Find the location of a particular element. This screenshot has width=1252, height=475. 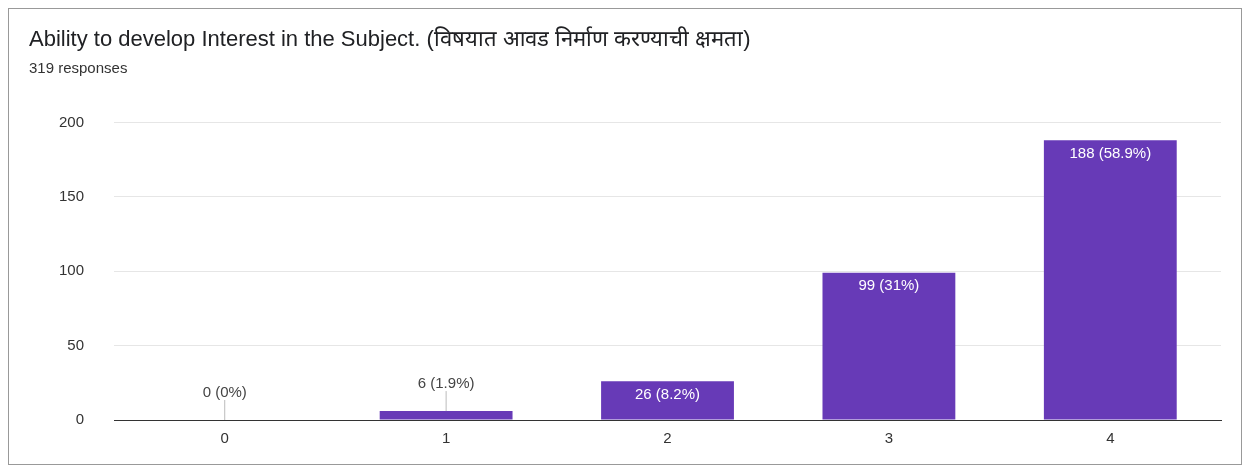

x-tick-label: 2 is located at coordinates (667, 438).